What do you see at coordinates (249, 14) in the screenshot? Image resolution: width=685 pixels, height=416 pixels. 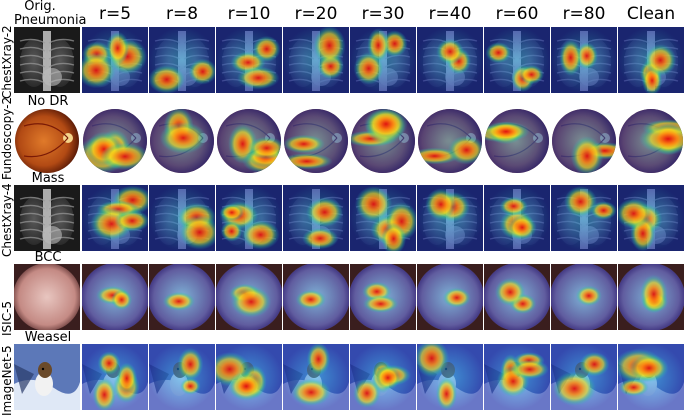 I see `column-header-2: r=10` at bounding box center [249, 14].